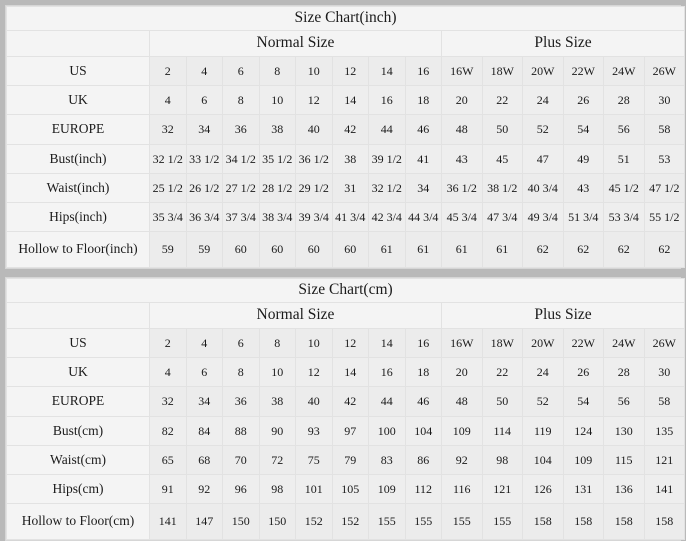  Describe the element at coordinates (168, 460) in the screenshot. I see `data-cell: 65` at that location.